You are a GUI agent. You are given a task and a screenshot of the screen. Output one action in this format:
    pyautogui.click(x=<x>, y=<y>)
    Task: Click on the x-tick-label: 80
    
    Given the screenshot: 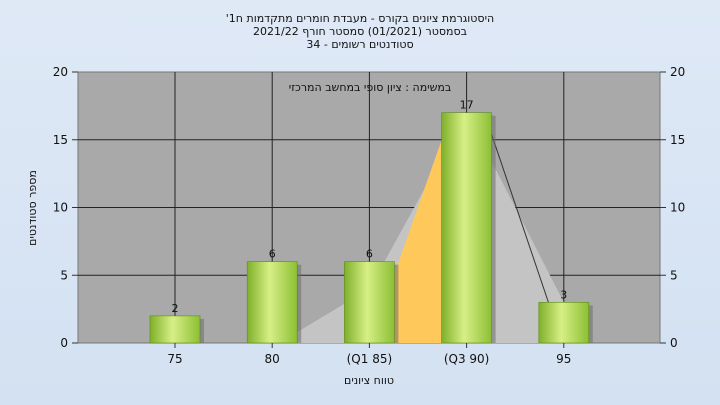 What is the action you would take?
    pyautogui.click(x=272, y=359)
    